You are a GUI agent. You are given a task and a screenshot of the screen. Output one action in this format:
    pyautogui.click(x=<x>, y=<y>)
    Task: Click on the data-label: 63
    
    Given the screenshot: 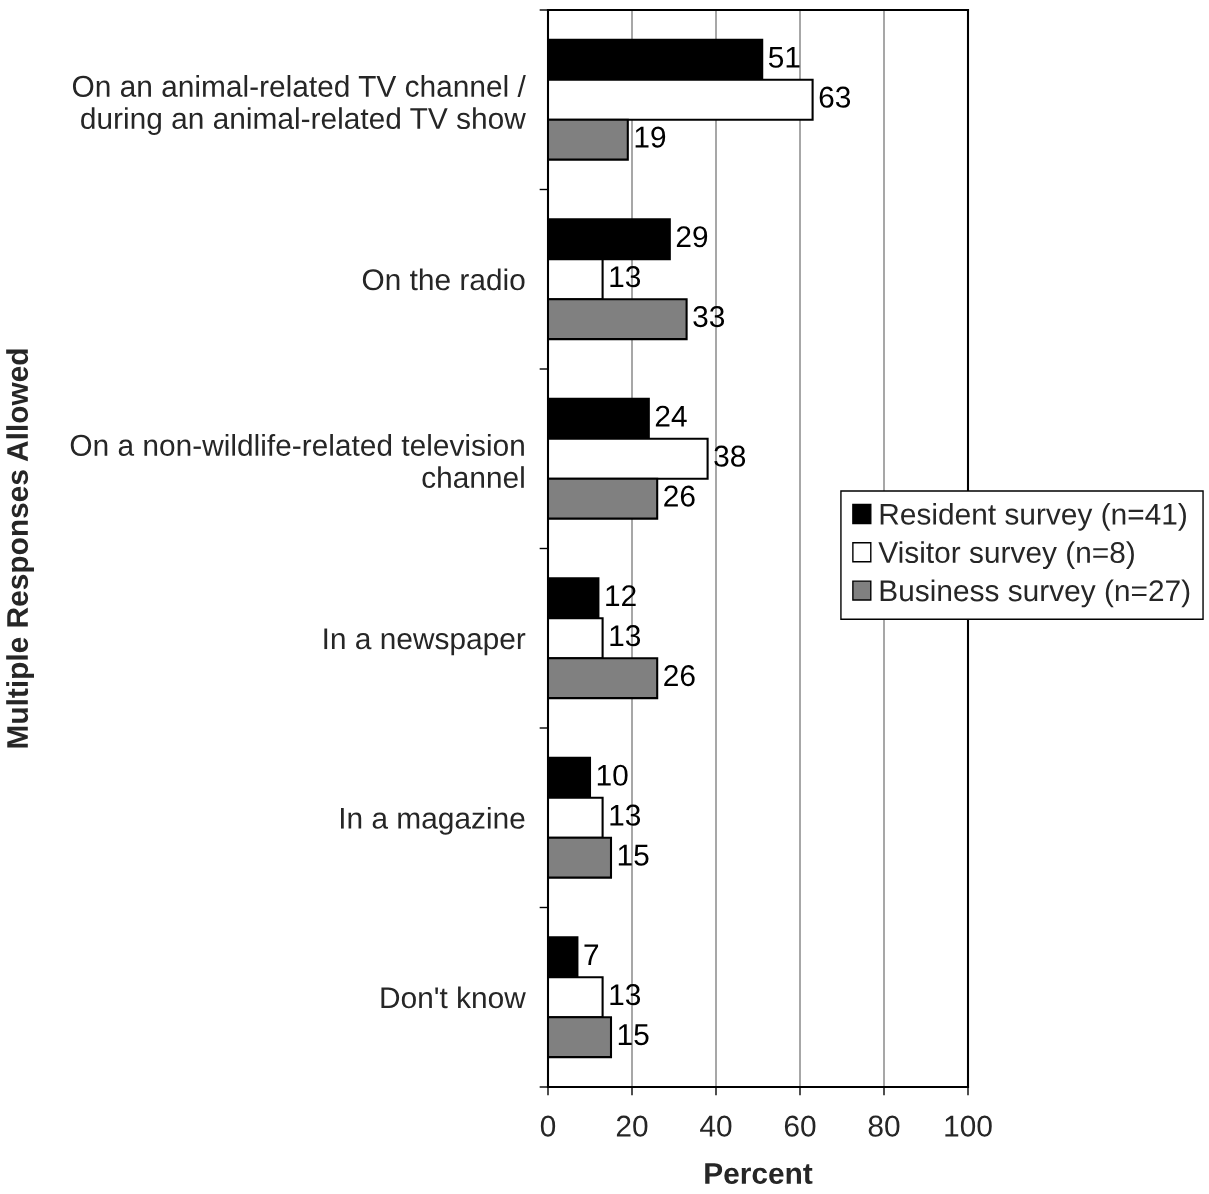 What is the action you would take?
    pyautogui.click(x=835, y=97)
    